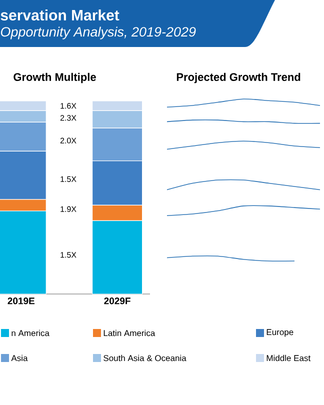 This screenshot has height=405, width=324. I want to click on legend-label: South Asia & Oceania, so click(145, 358).